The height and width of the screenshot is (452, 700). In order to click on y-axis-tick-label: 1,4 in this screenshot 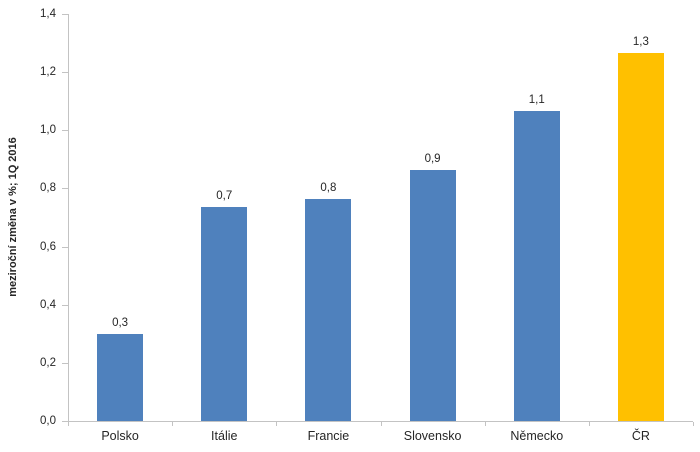, I will do `click(48, 14)`.